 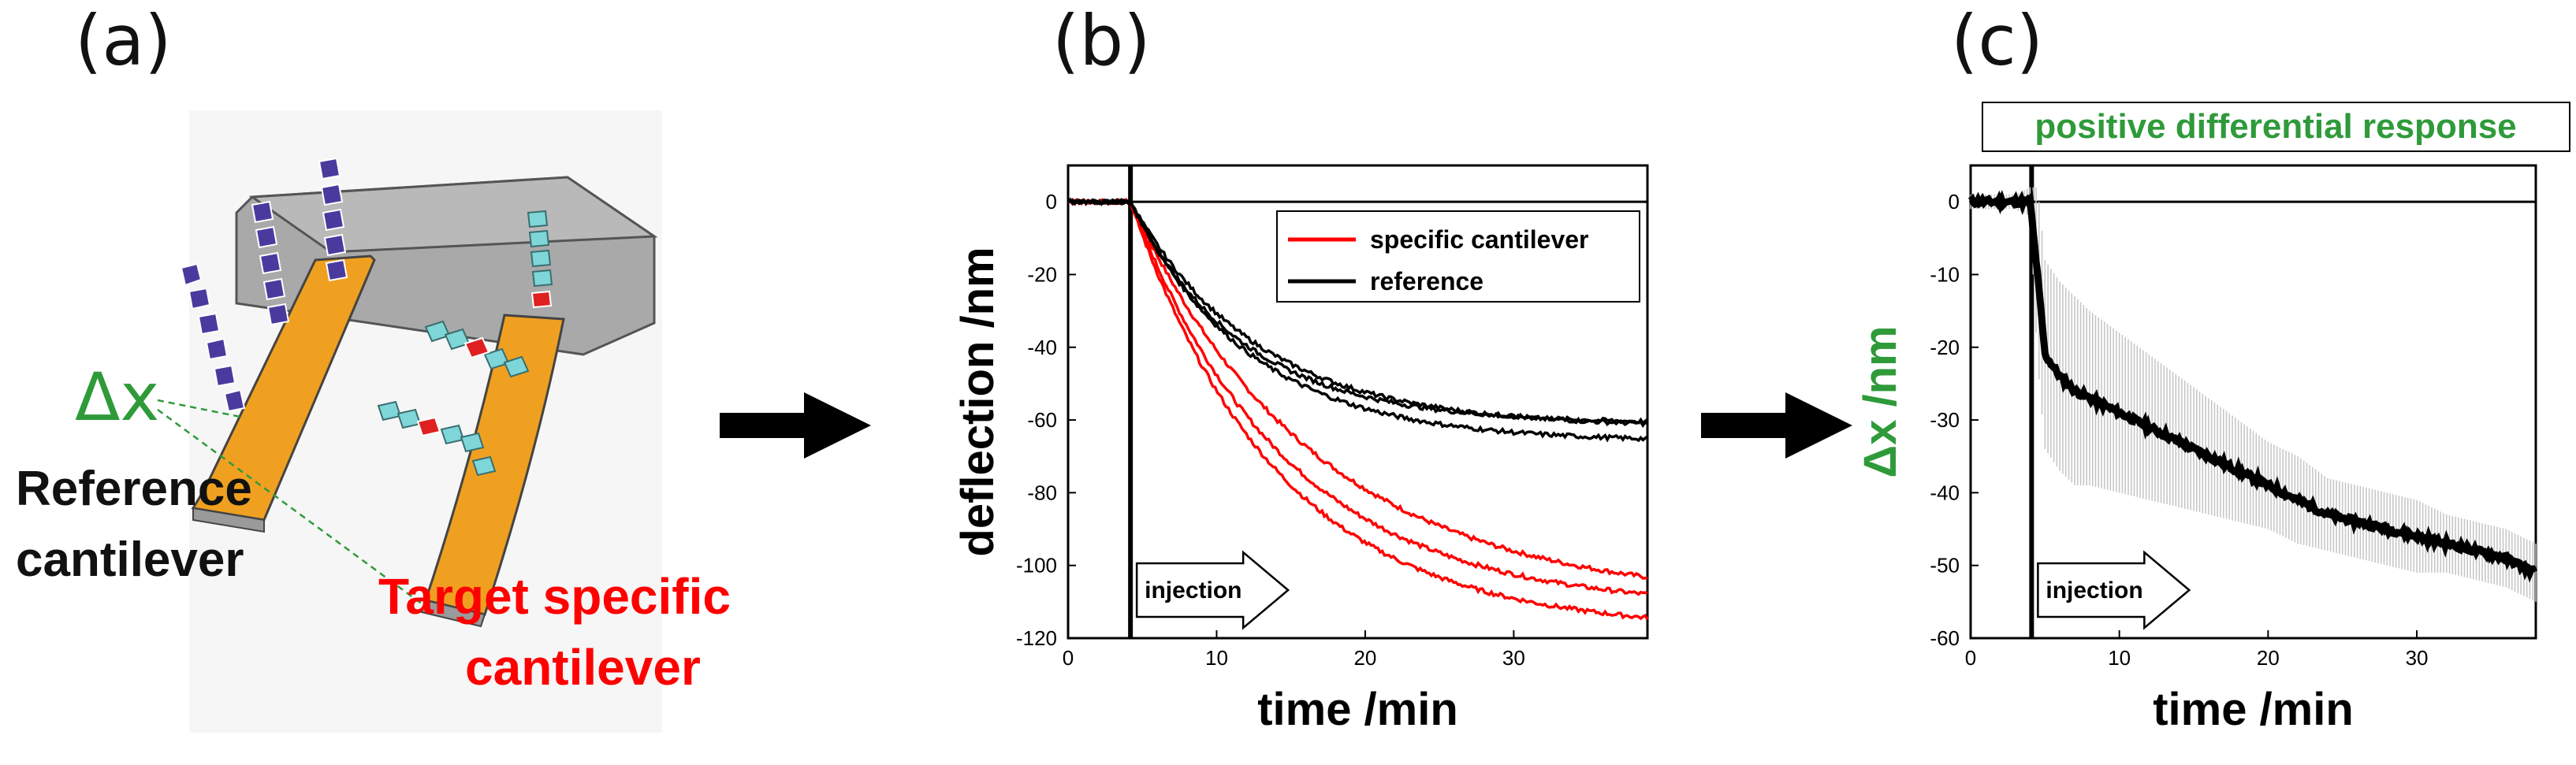 What do you see at coordinates (1458, 256) in the screenshot?
I see `legend-box` at bounding box center [1458, 256].